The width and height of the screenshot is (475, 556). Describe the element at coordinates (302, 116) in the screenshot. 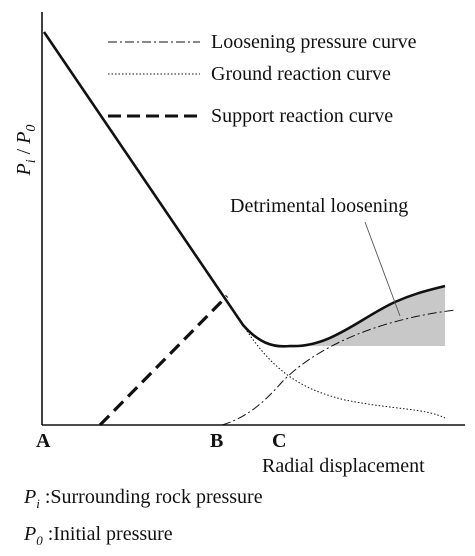

I see `legend-support-label: Support reaction curve` at that location.